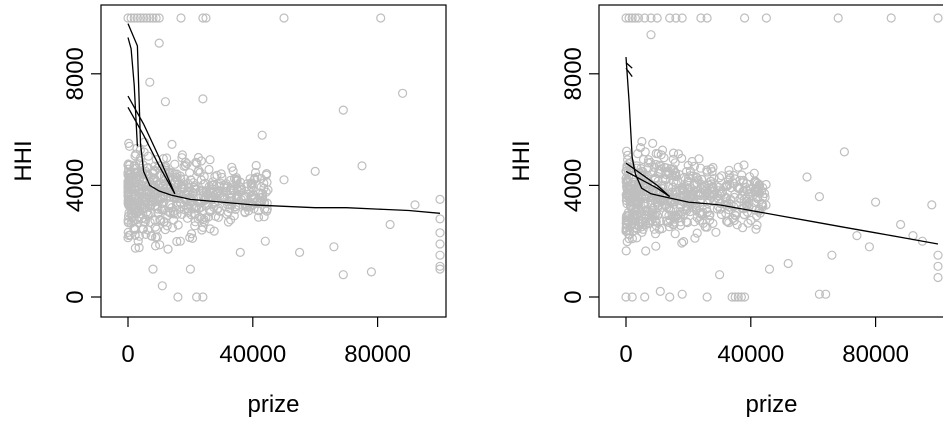 This screenshot has height=424, width=943. I want to click on x-tick-label: 0, so click(625, 354).